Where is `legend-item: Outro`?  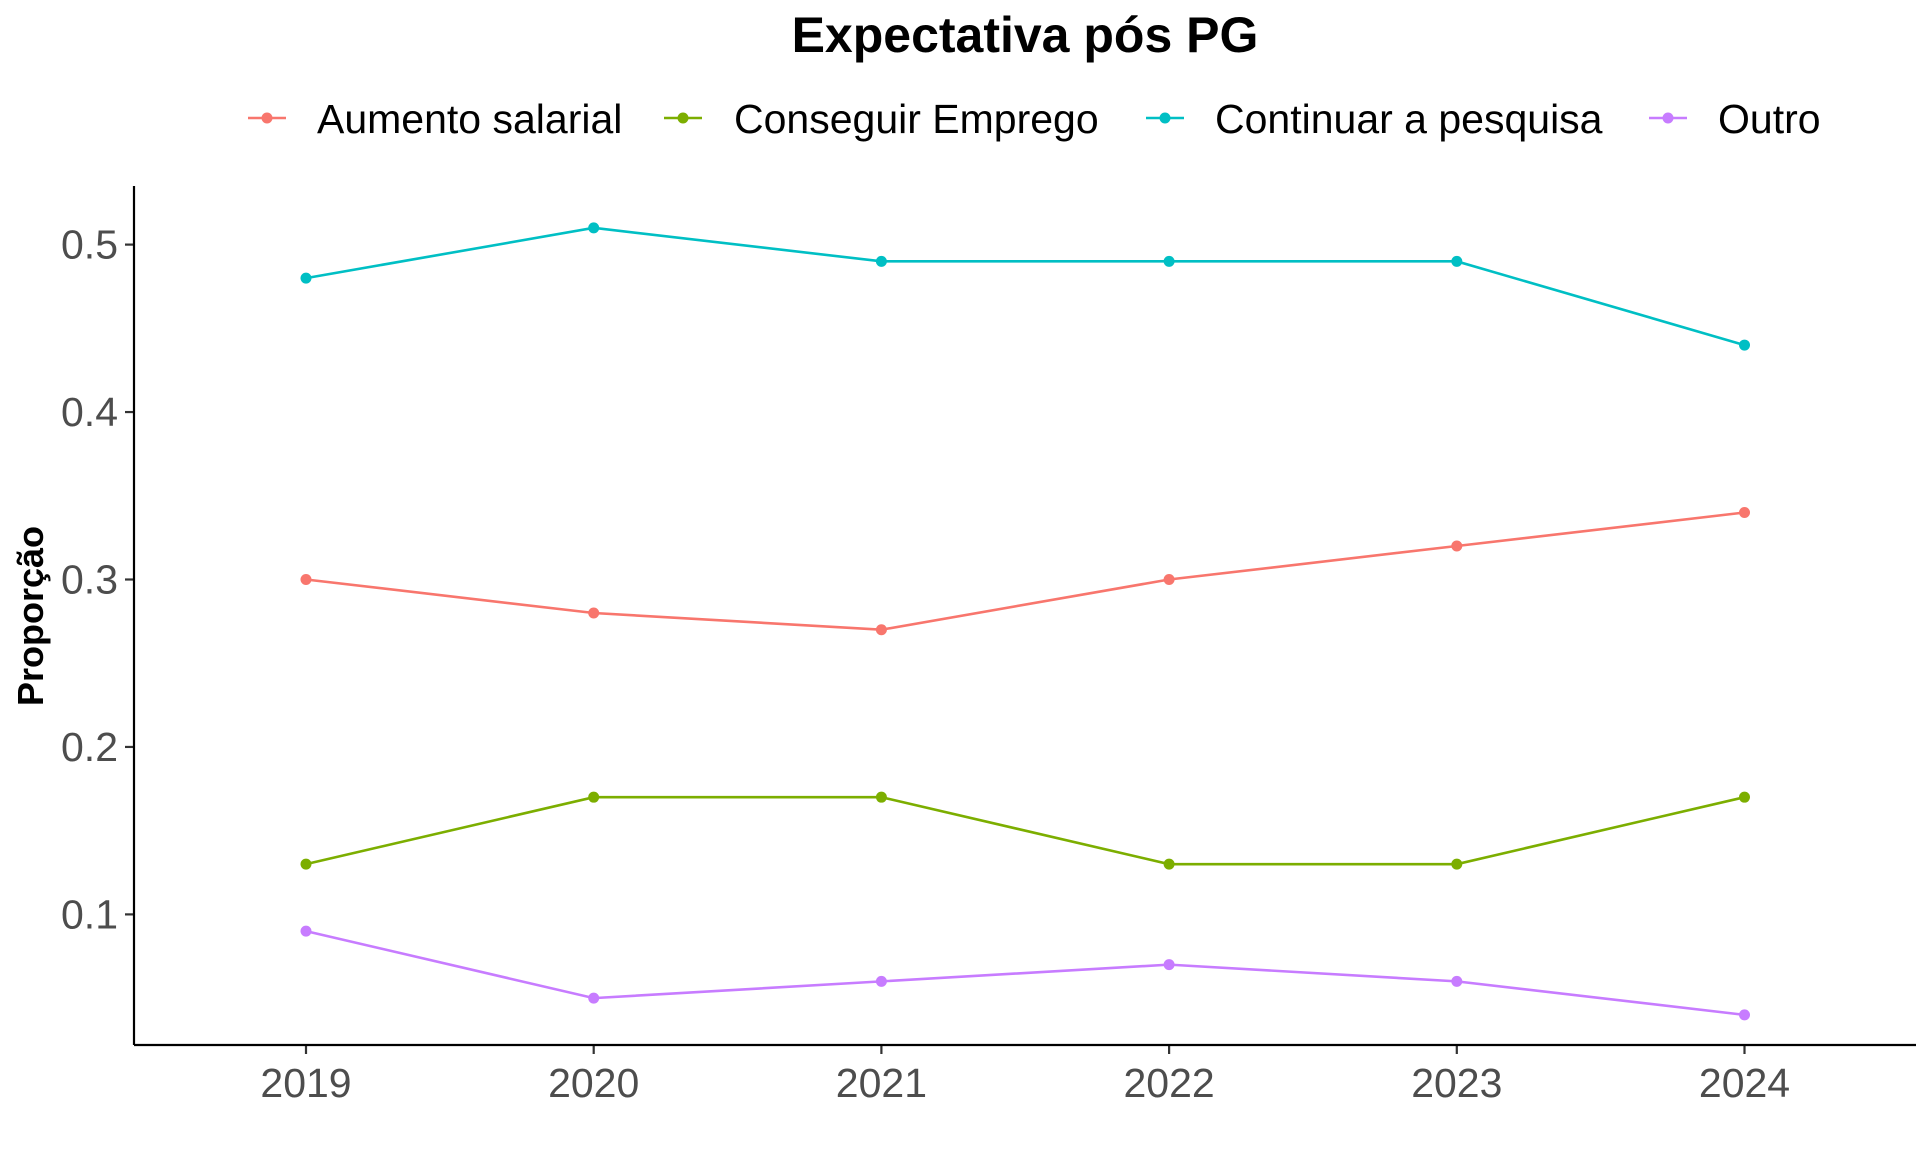
legend-item: Outro is located at coordinates (1735, 119).